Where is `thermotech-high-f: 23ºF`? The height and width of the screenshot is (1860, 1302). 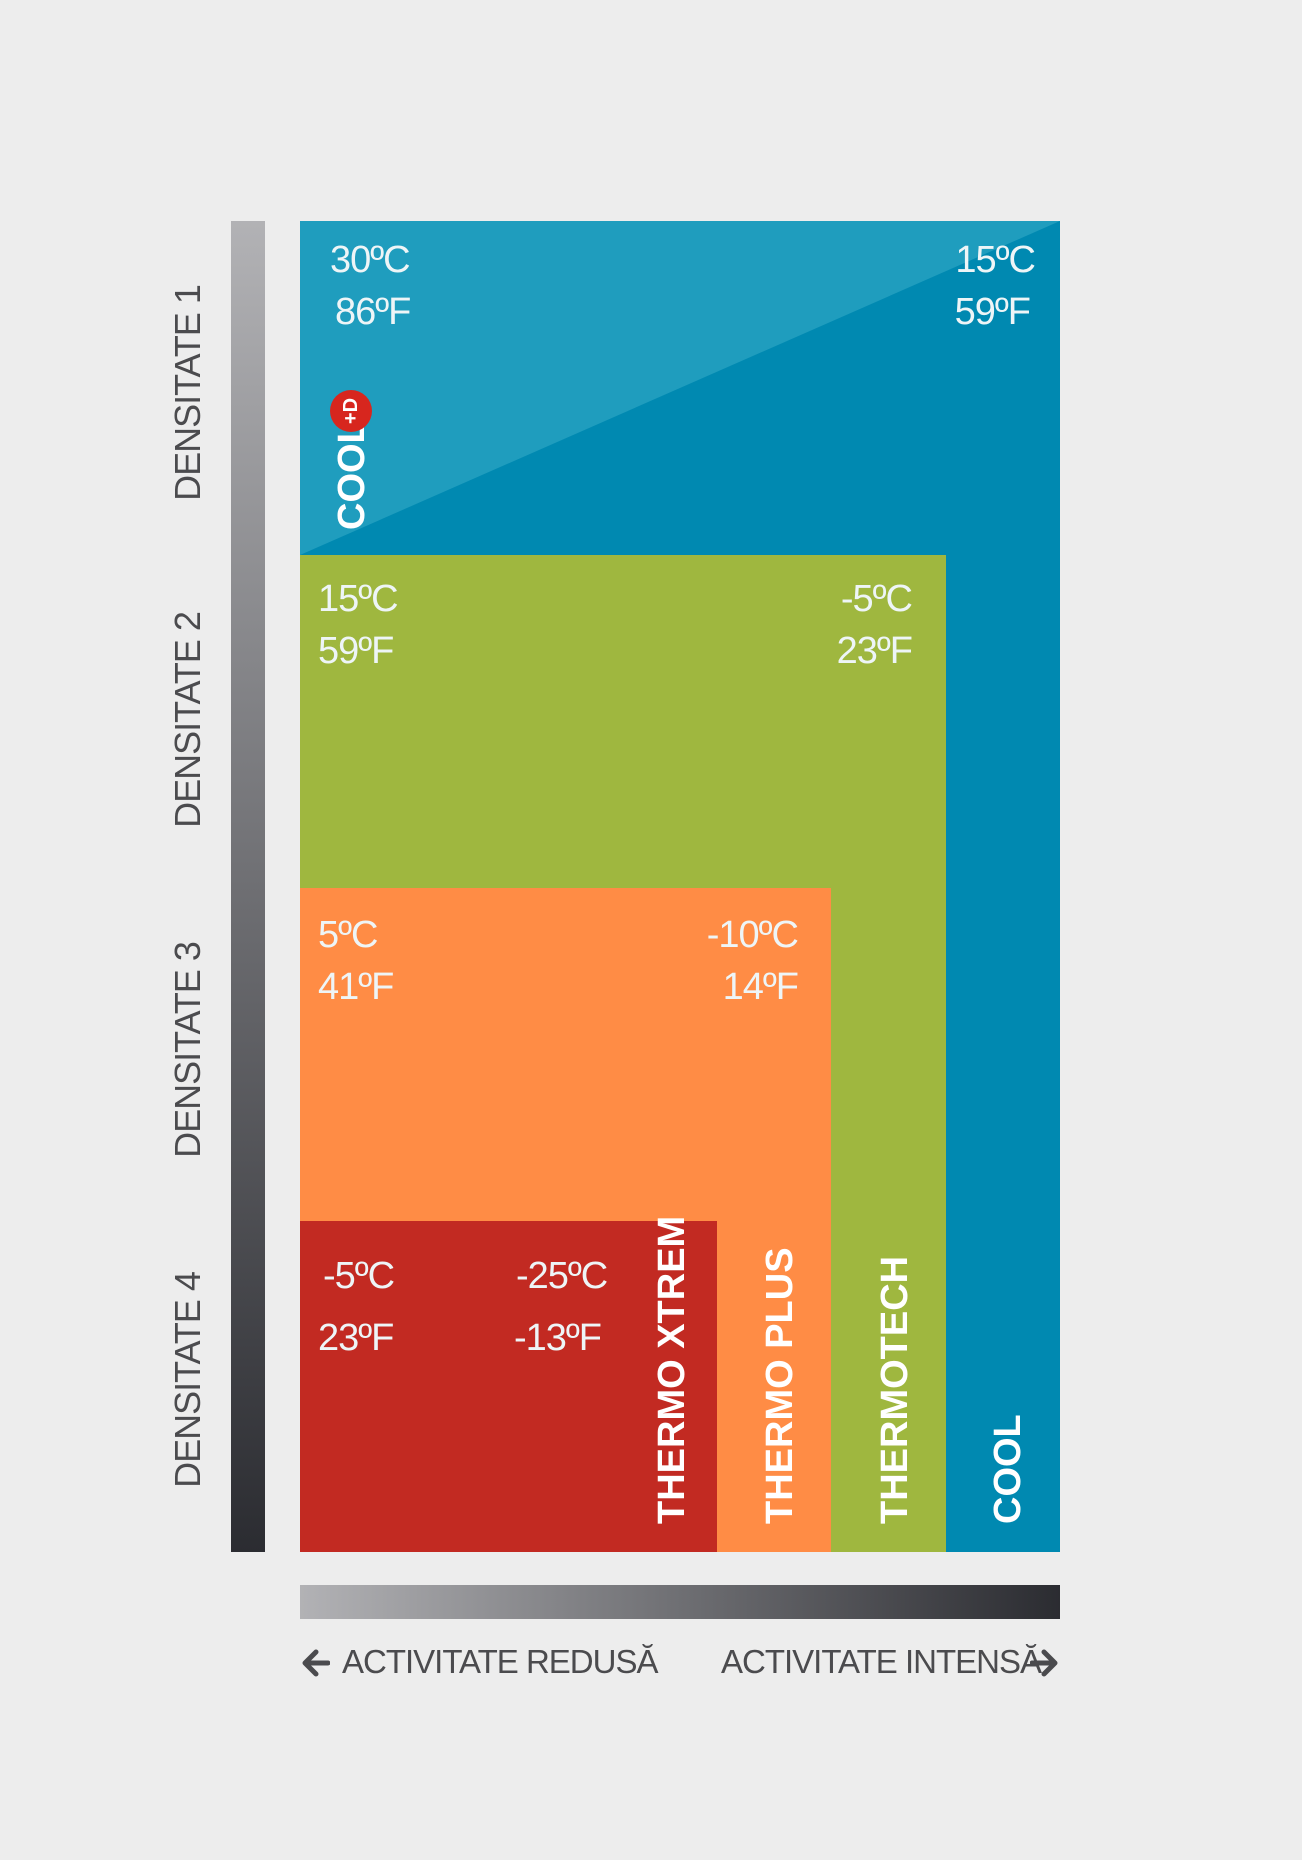 thermotech-high-f: 23ºF is located at coordinates (874, 651).